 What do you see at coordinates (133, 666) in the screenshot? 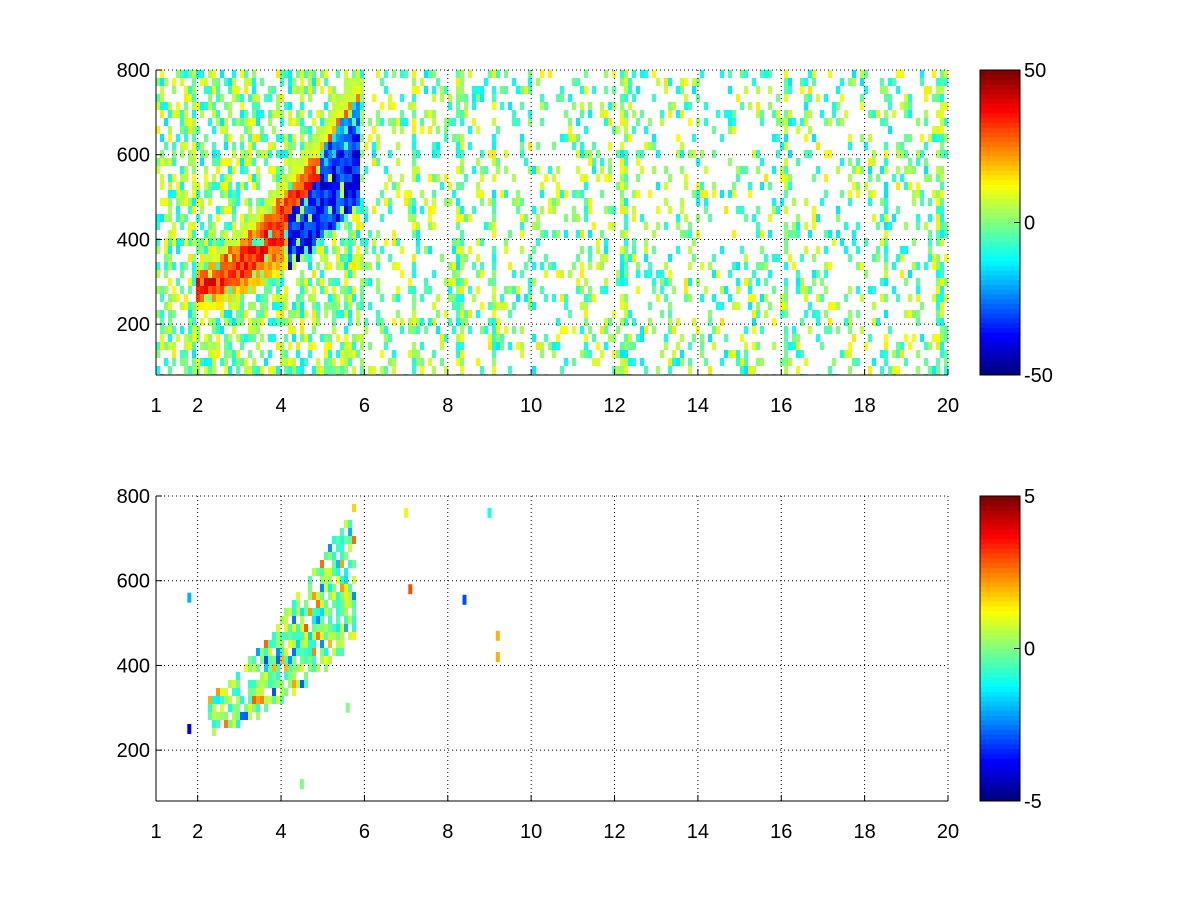
I see `y-tick-label: 400` at bounding box center [133, 666].